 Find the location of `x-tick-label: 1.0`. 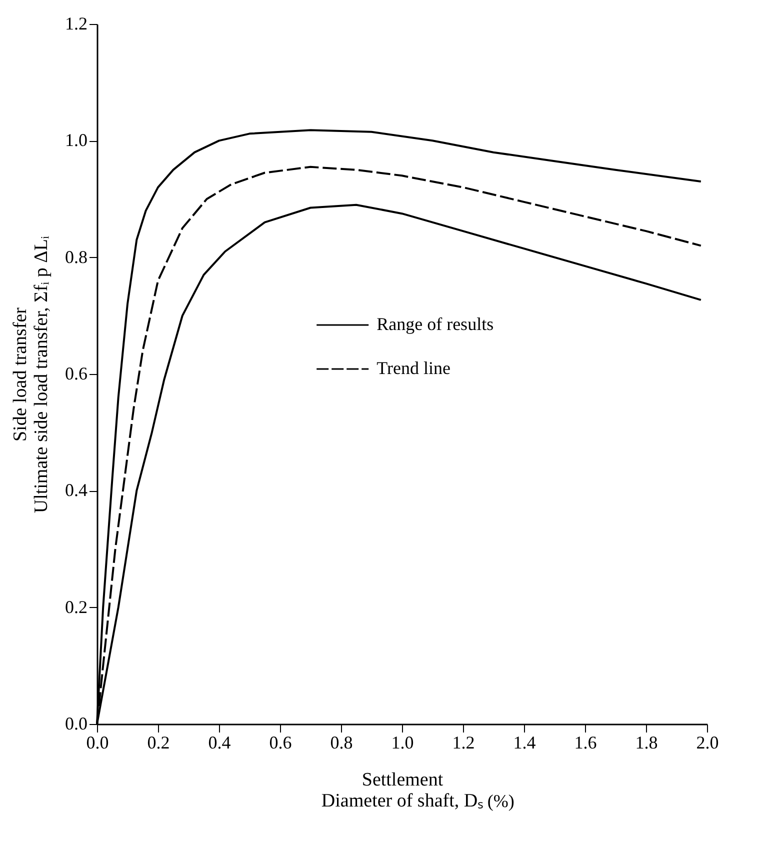

x-tick-label: 1.0 is located at coordinates (402, 742).